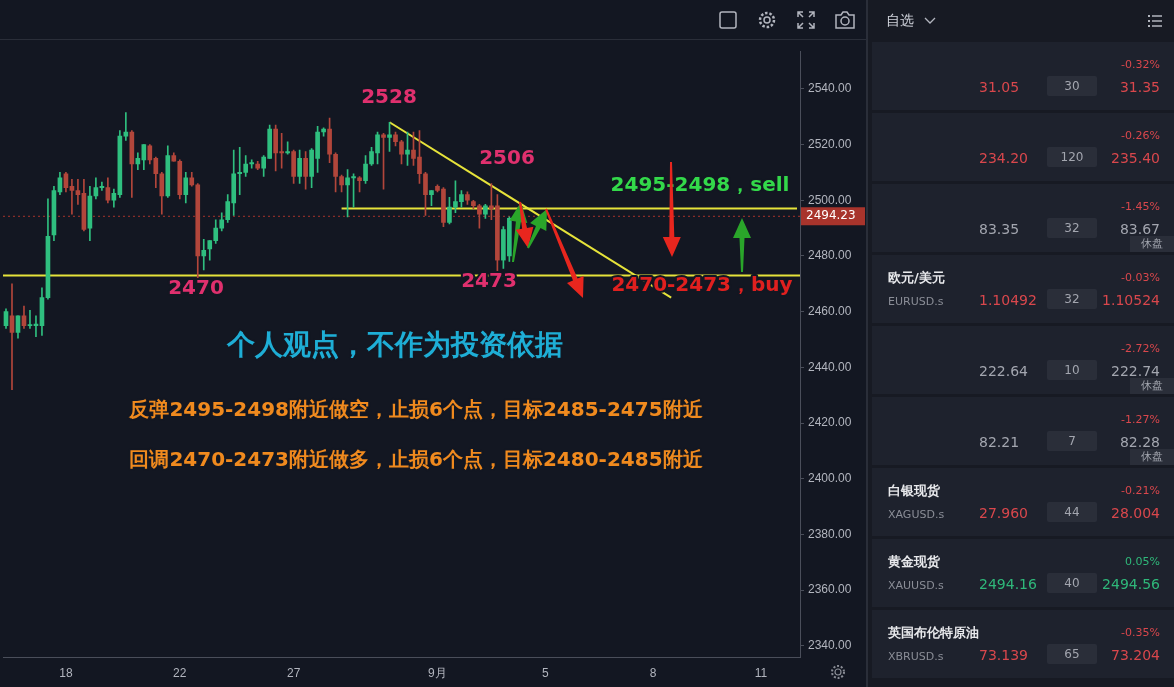 The width and height of the screenshot is (1174, 687). What do you see at coordinates (914, 562) in the screenshot?
I see `category-label: 黄金现货` at bounding box center [914, 562].